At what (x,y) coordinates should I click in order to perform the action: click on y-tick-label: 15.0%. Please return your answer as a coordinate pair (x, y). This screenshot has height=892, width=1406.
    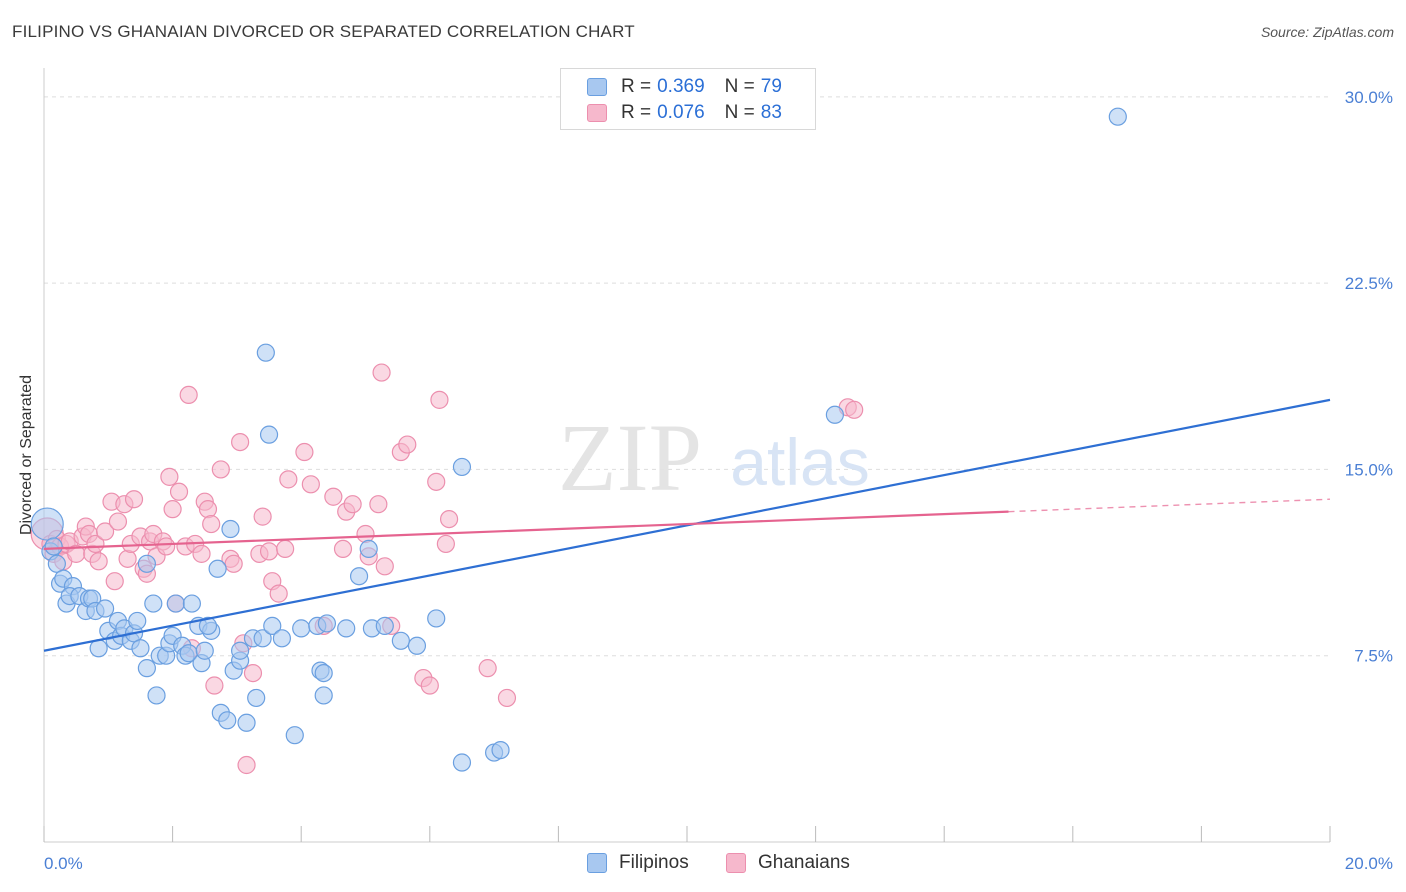
    Looking at the image, I should click on (1369, 469).